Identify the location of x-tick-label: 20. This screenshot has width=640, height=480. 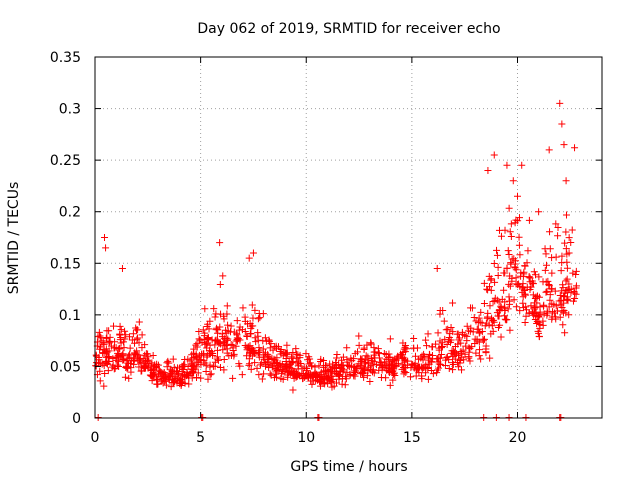
(518, 438).